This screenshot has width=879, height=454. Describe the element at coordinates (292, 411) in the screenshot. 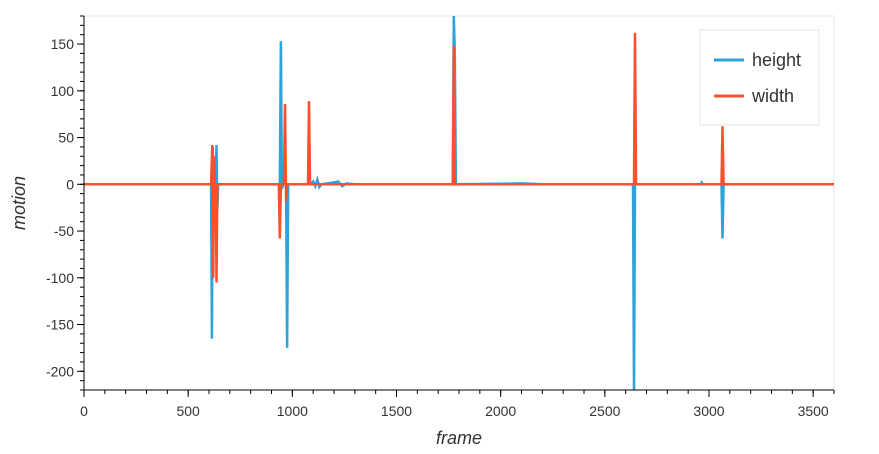

I see `x-tick-label: 1000` at that location.